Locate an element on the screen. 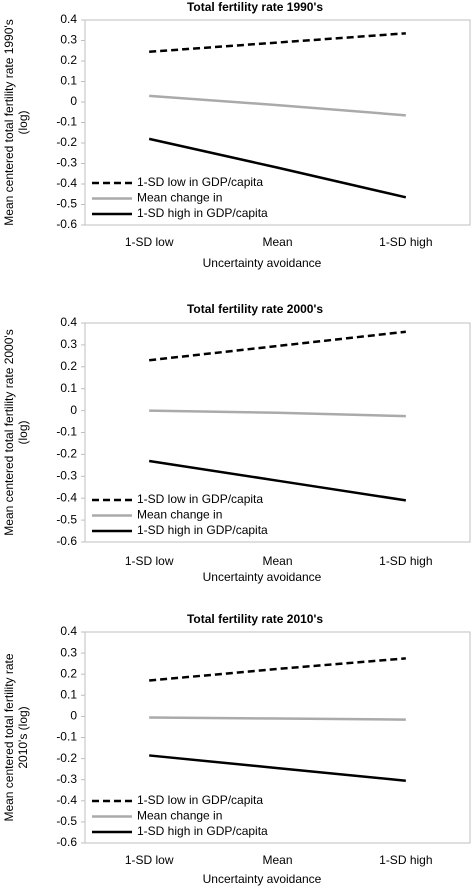 Image resolution: width=474 pixels, height=888 pixels. chart-title: Total fertility rate 1990's is located at coordinates (255, 7).